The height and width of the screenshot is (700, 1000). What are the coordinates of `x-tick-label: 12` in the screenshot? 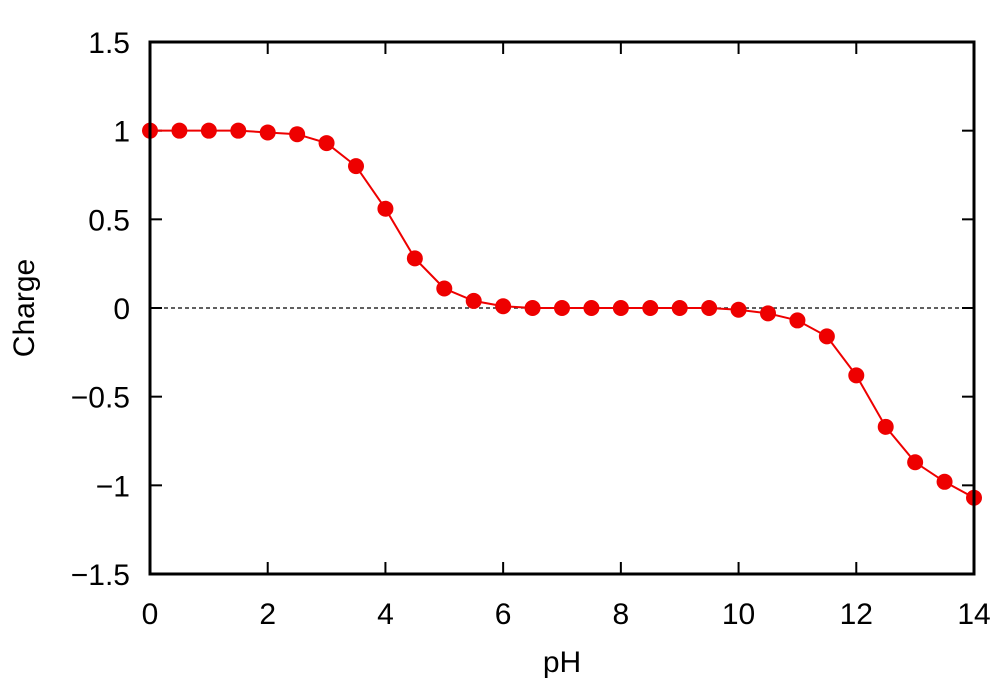 It's located at (856, 614).